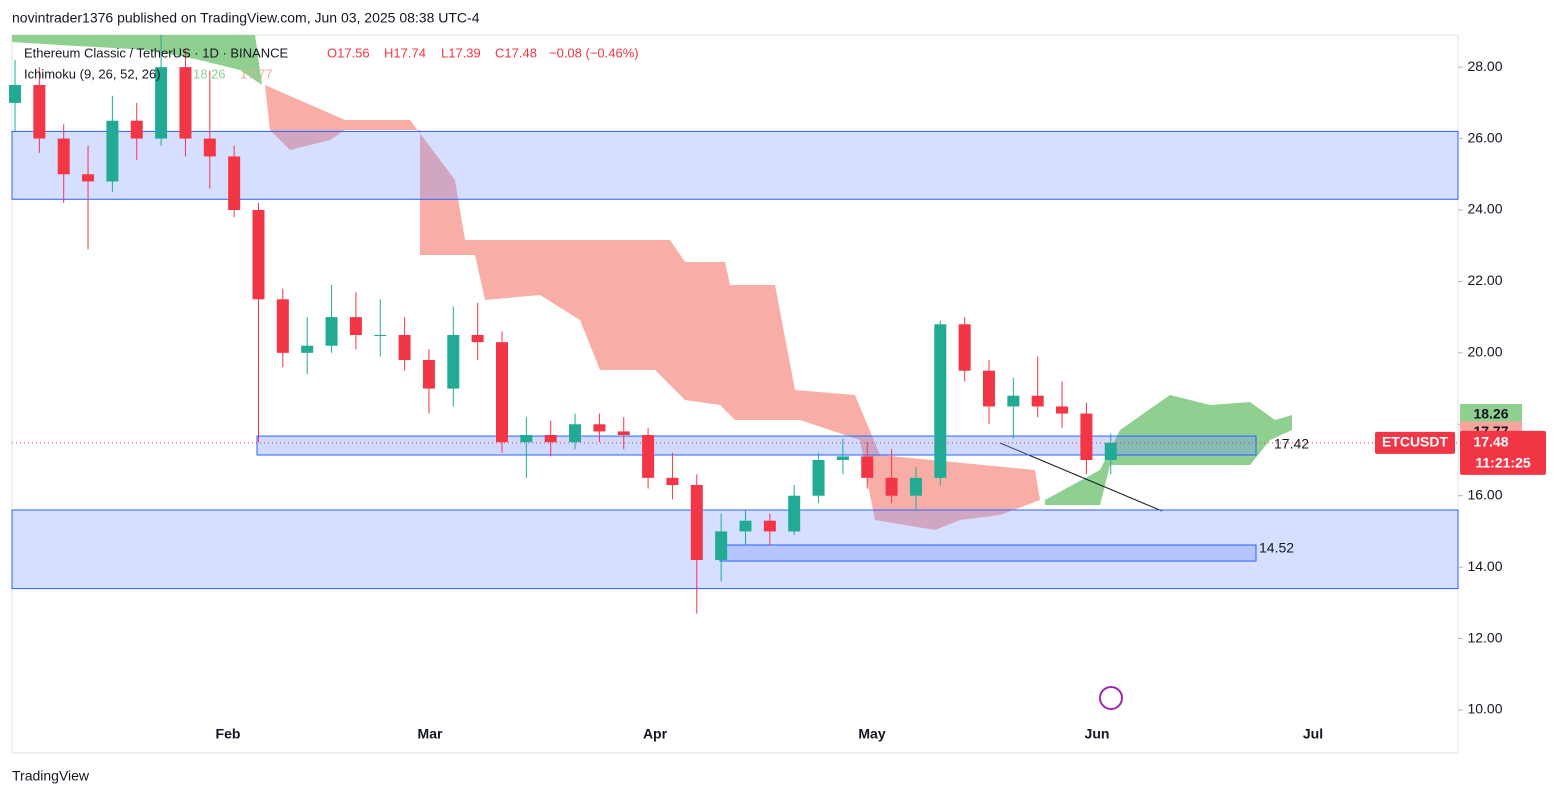 Image resolution: width=1563 pixels, height=804 pixels. I want to click on y-tick-label: 14.00, so click(1484, 566).